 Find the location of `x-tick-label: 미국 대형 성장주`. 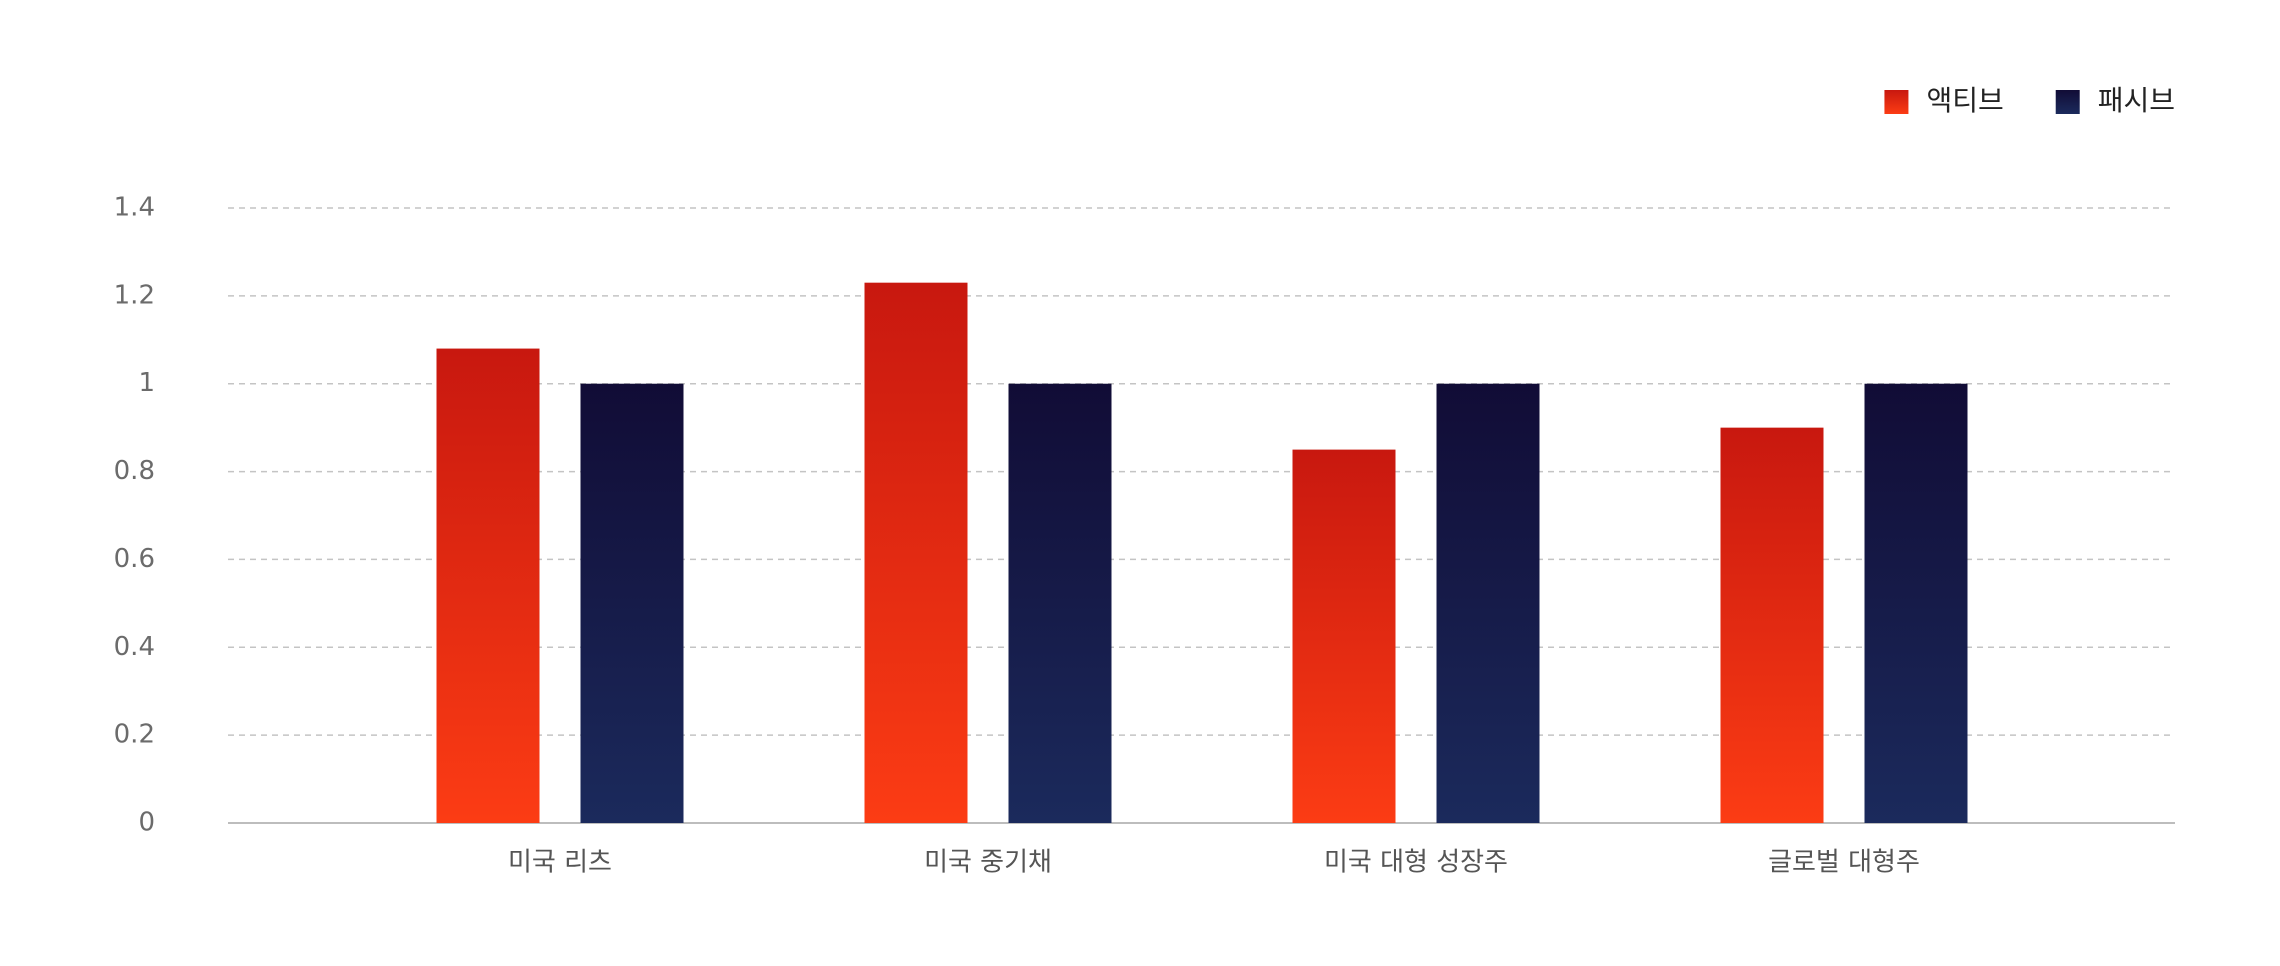

x-tick-label: 미국 대형 성장주 is located at coordinates (1416, 863).